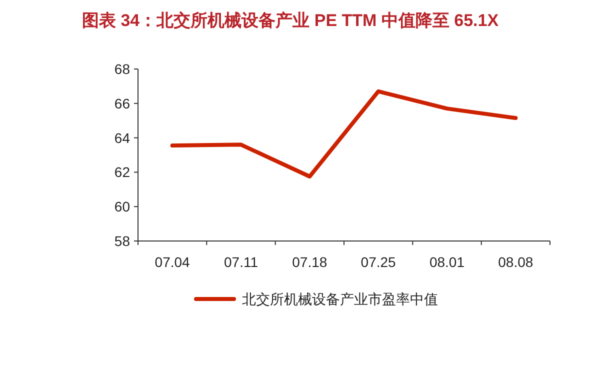 This screenshot has width=614, height=378. Describe the element at coordinates (310, 262) in the screenshot. I see `x-tick-label: 07.18` at that location.